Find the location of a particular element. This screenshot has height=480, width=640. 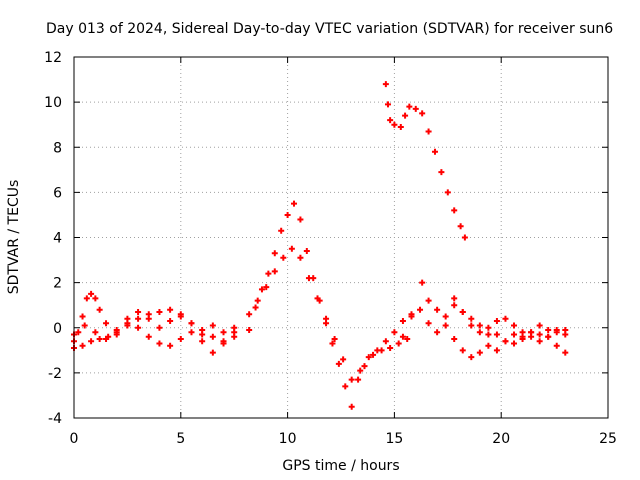

x-axis-label: GPS time / hours is located at coordinates (340, 466).